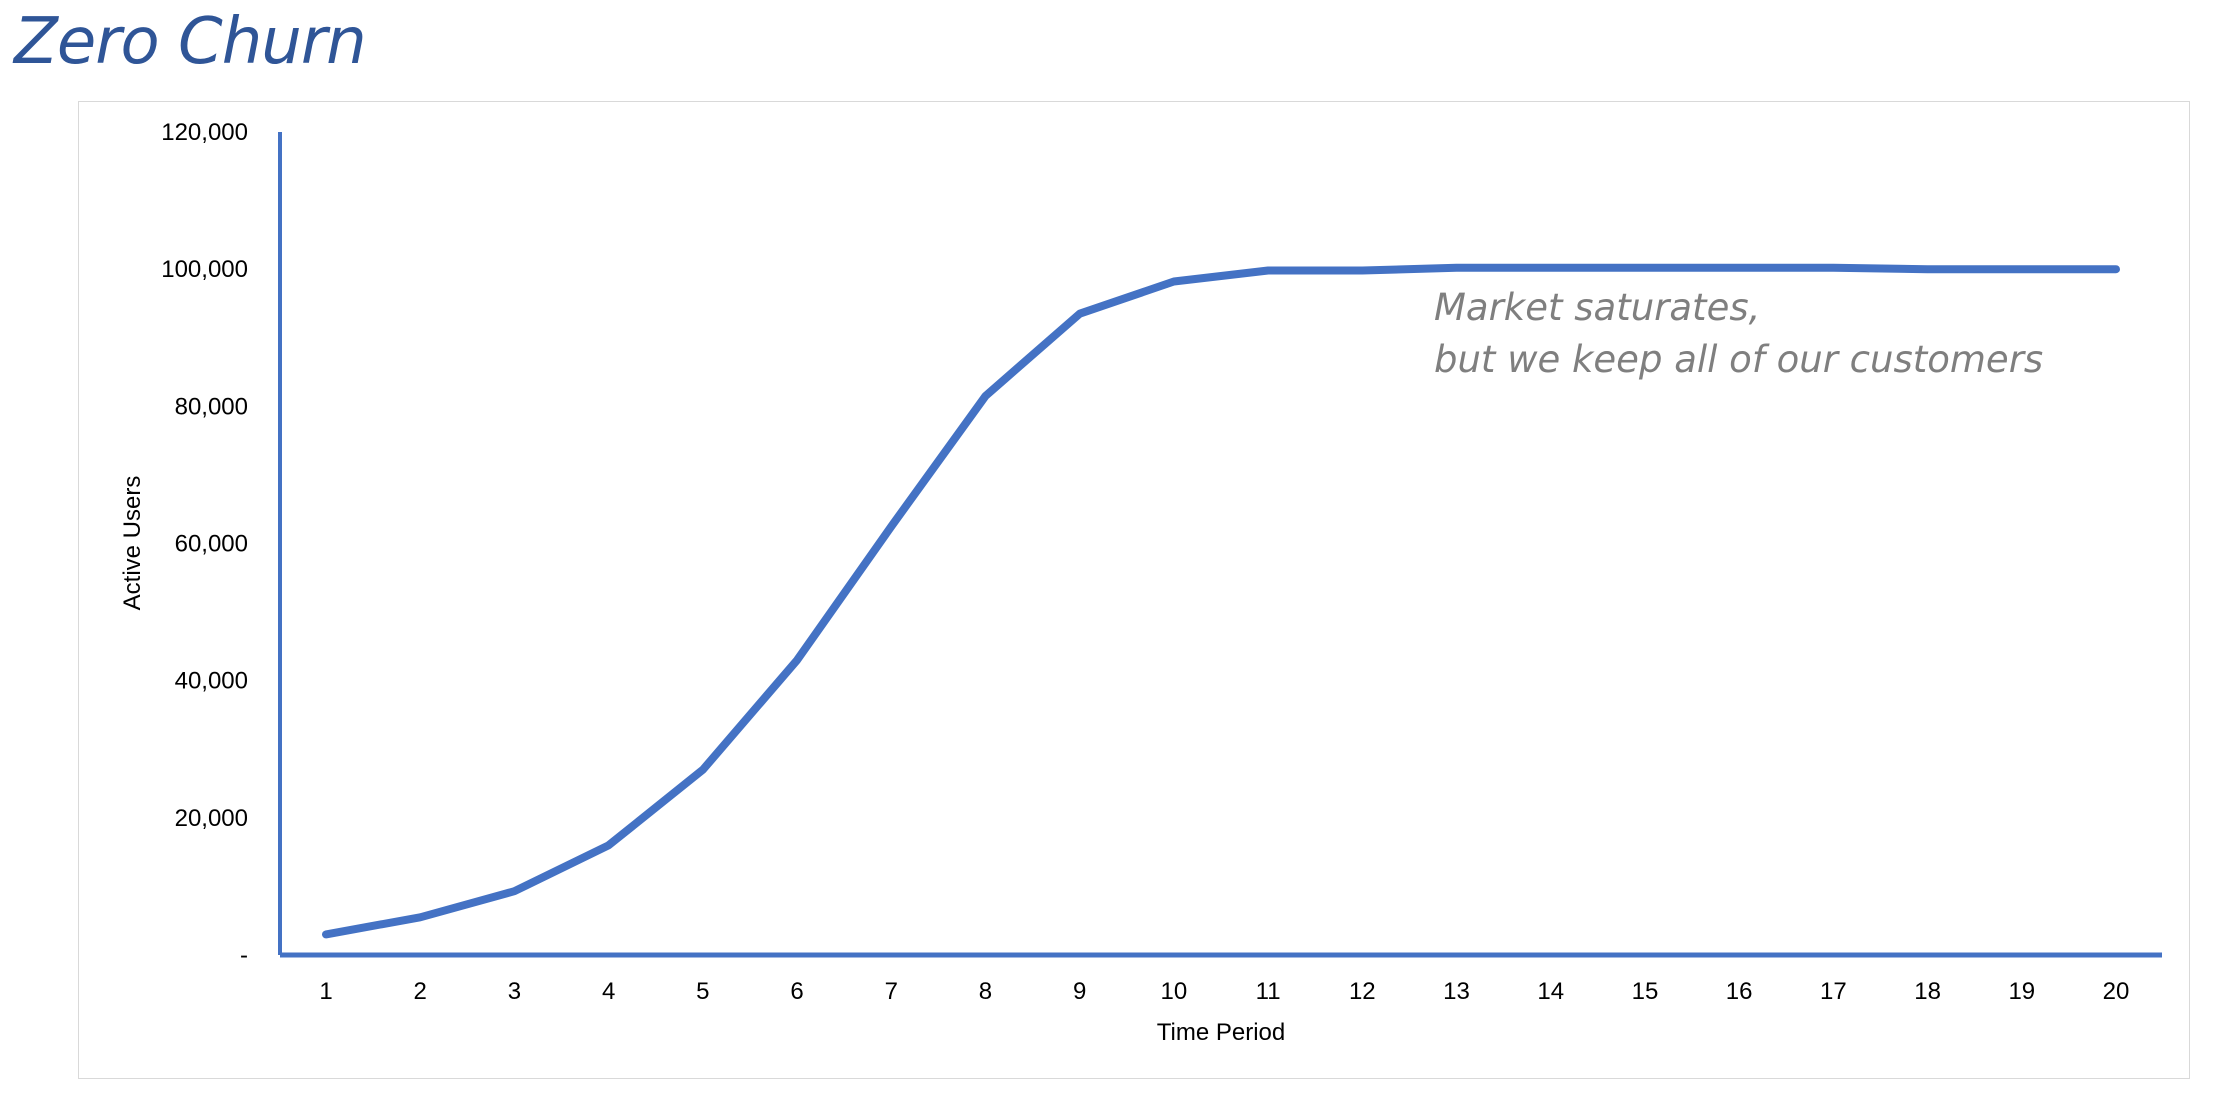  I want to click on x-tick-label: 3, so click(514, 991).